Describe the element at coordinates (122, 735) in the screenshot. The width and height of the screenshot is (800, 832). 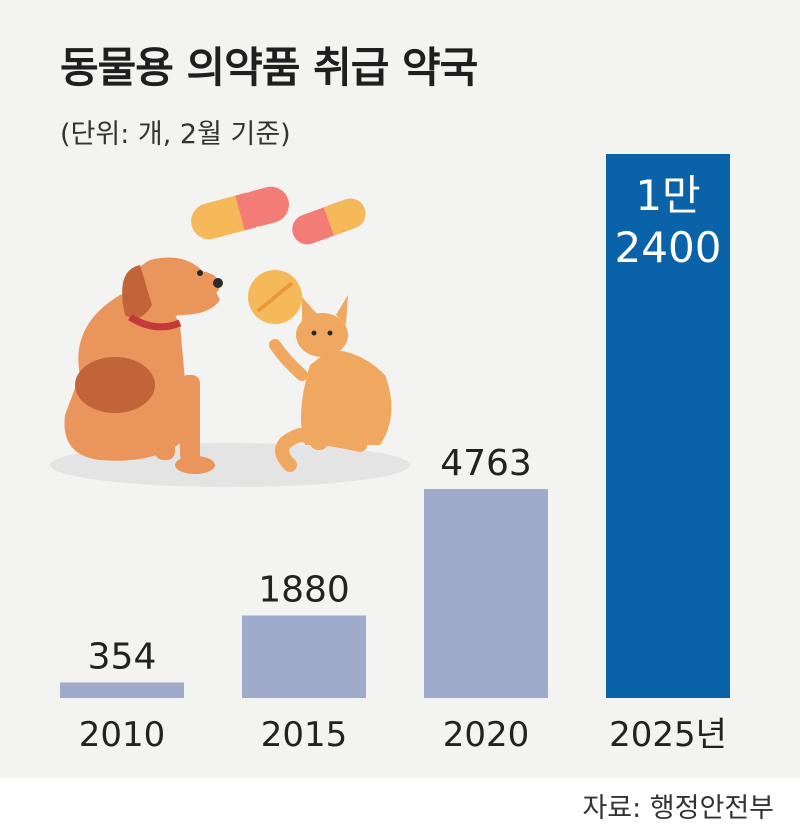
I see `category-label-2010: 2010` at that location.